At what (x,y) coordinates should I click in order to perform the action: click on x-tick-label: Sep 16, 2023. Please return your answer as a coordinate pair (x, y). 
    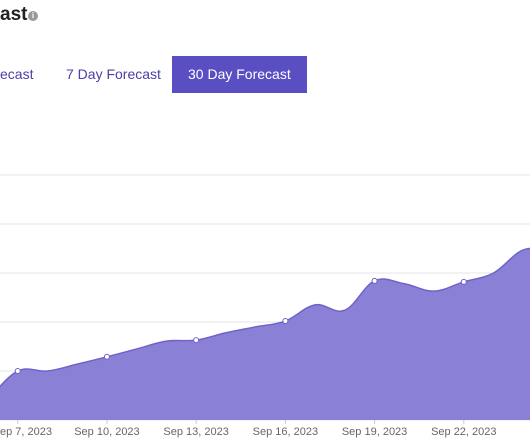
    Looking at the image, I should click on (285, 432).